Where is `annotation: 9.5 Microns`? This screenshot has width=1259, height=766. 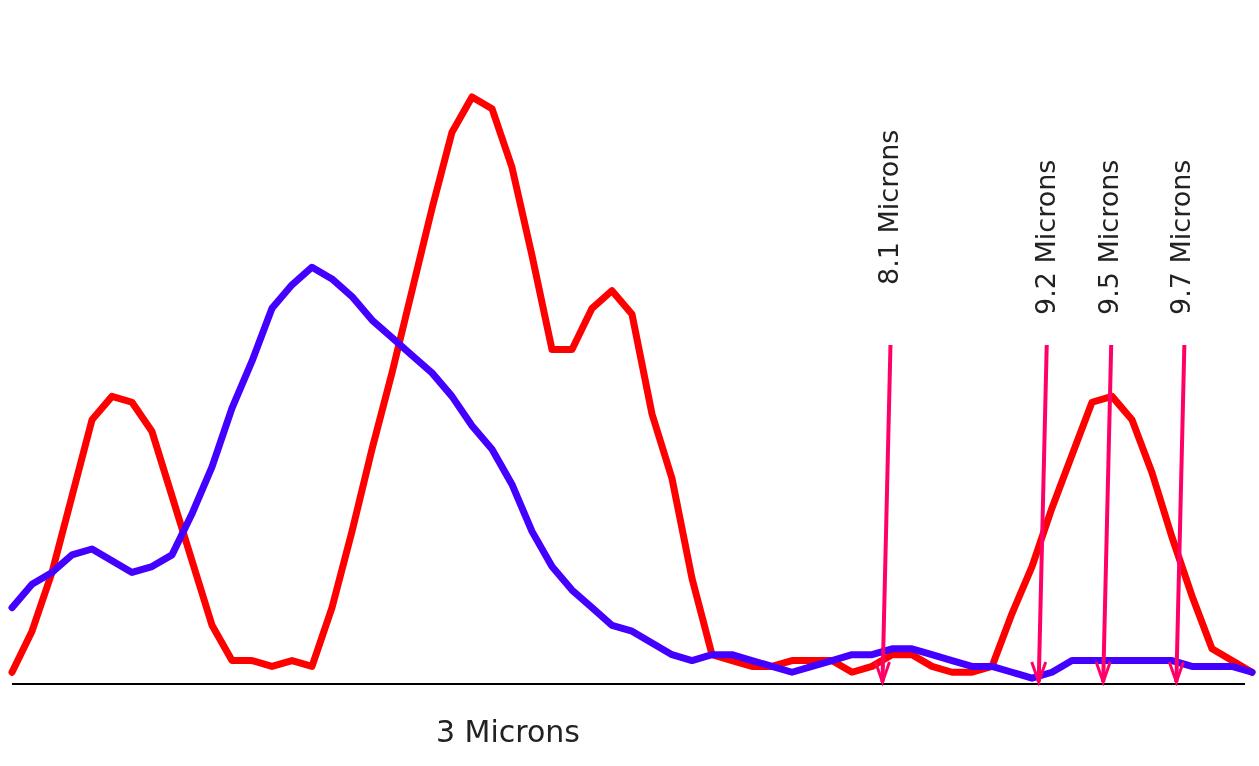
annotation: 9.5 Microns is located at coordinates (1108, 237).